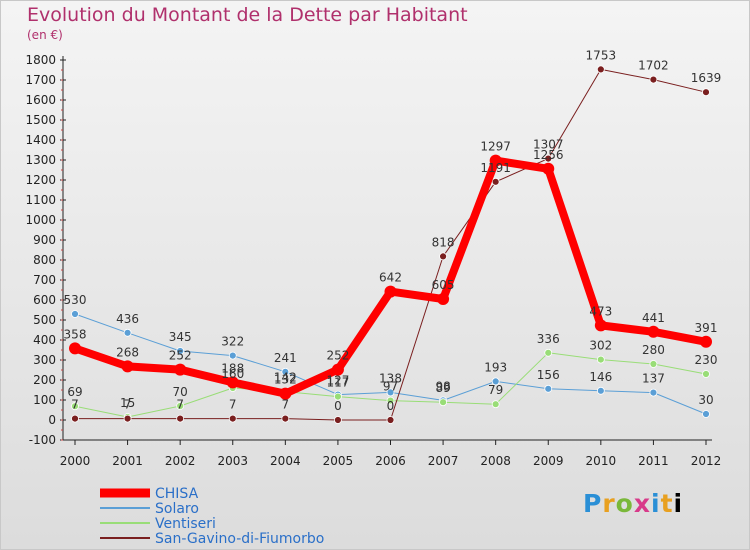 The height and width of the screenshot is (550, 750). What do you see at coordinates (653, 461) in the screenshot?
I see `x-tick-label: 2011` at bounding box center [653, 461].